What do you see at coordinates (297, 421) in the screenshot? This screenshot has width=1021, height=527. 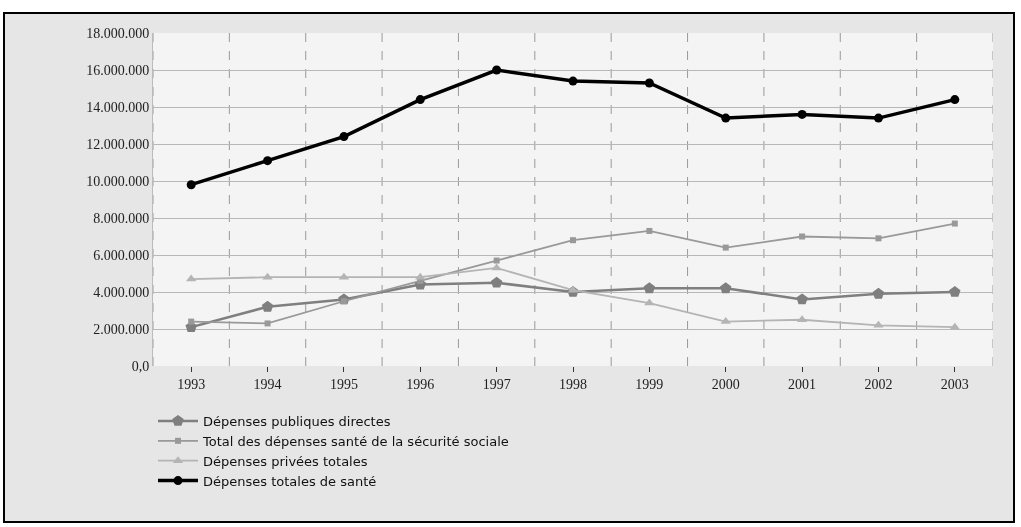 I see `legend-label: Dépenses publiques directes` at bounding box center [297, 421].